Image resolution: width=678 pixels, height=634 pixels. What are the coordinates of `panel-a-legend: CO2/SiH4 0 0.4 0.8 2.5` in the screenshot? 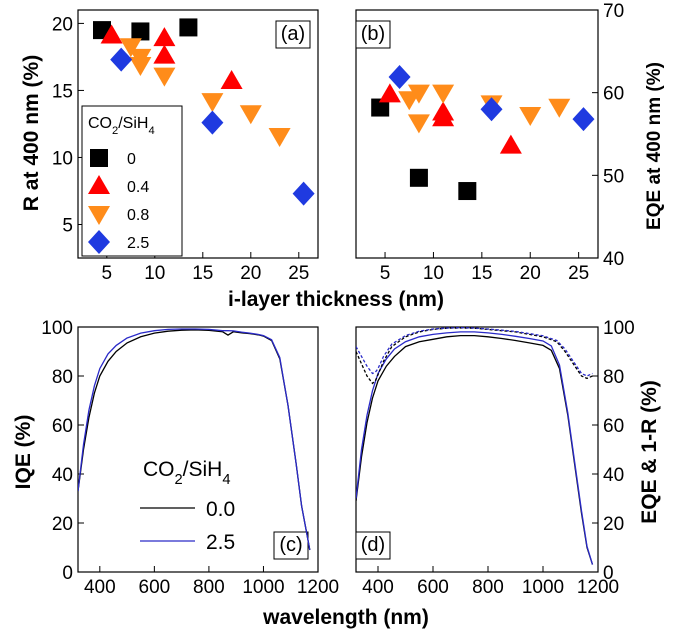 It's located at (132, 181).